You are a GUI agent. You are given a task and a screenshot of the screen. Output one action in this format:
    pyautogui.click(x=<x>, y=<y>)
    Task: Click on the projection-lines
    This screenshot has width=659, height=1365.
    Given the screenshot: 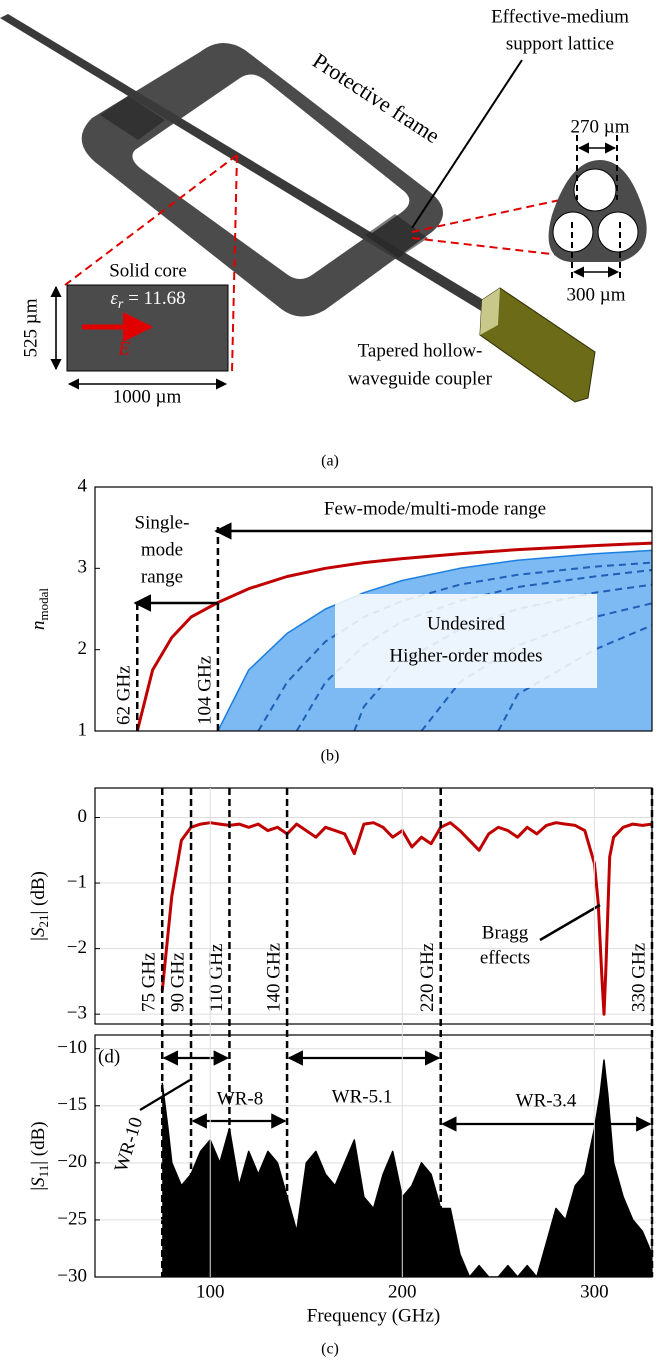 What is the action you would take?
    pyautogui.click(x=312, y=263)
    